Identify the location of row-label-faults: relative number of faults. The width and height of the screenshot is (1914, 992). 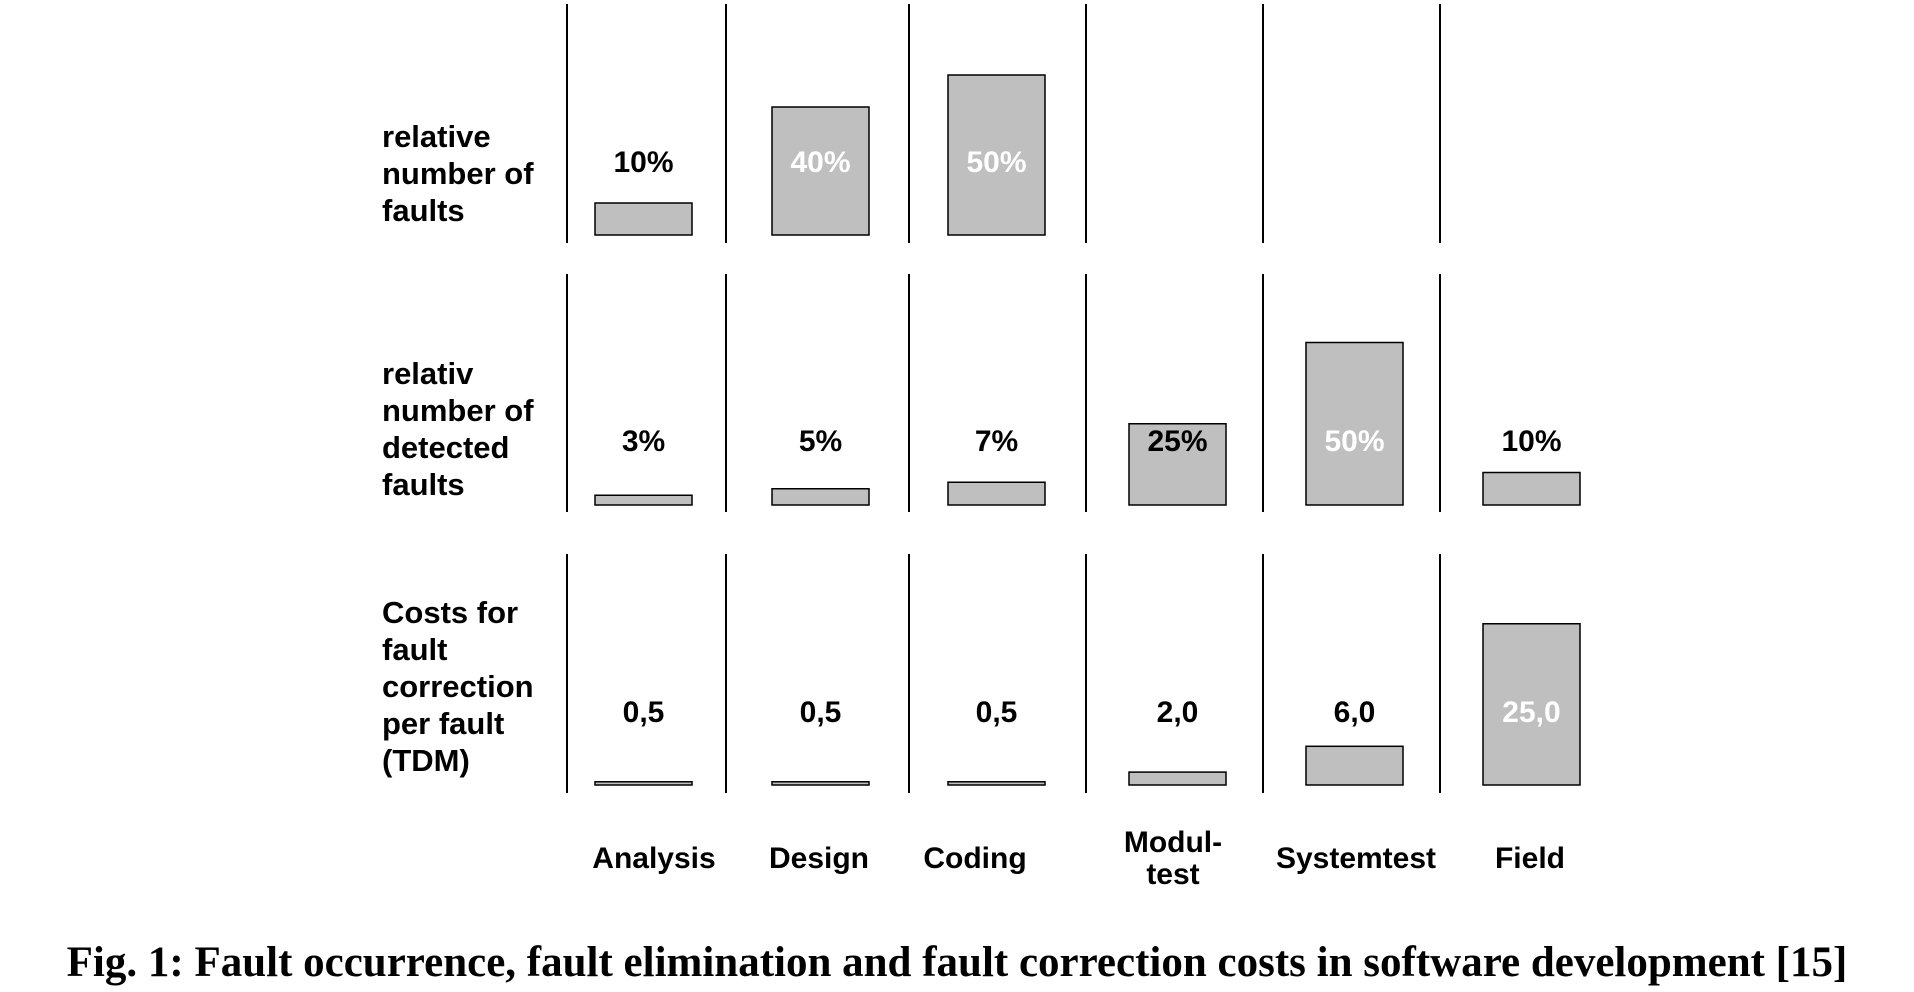
(458, 173).